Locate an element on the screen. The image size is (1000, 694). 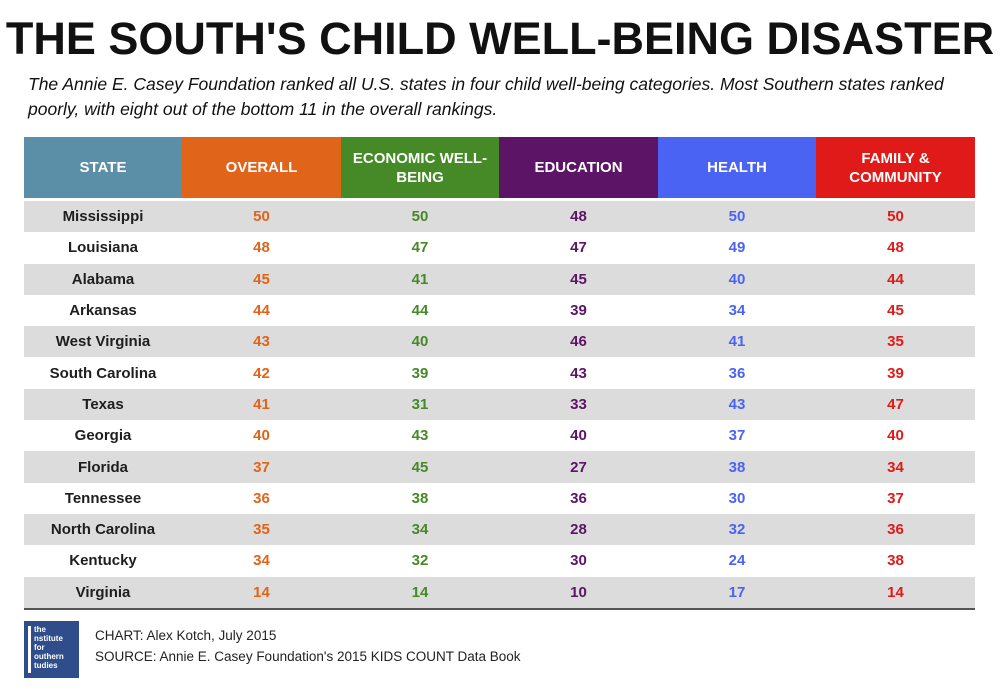
overall-rank-cell: 44 is located at coordinates (261, 310).